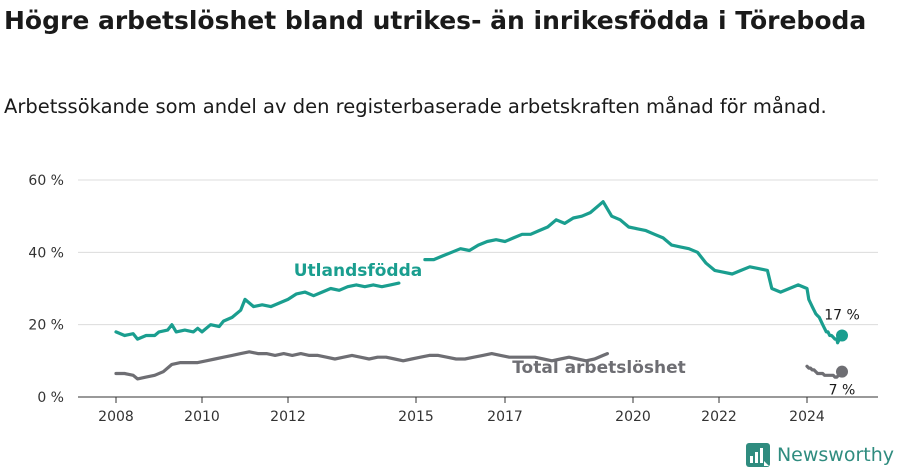  Describe the element at coordinates (599, 368) in the screenshot. I see `series-name-label: Total arbetslöshet` at that location.